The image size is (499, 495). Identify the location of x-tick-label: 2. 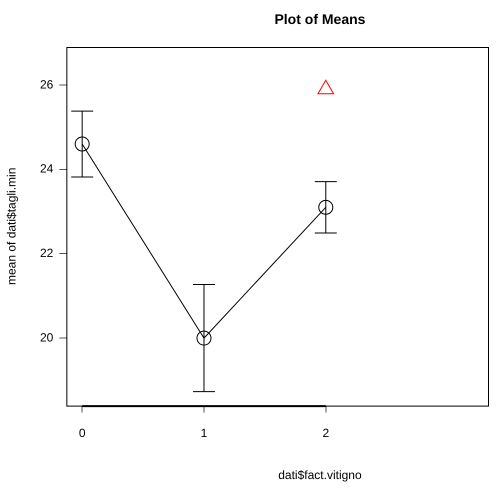
(326, 433).